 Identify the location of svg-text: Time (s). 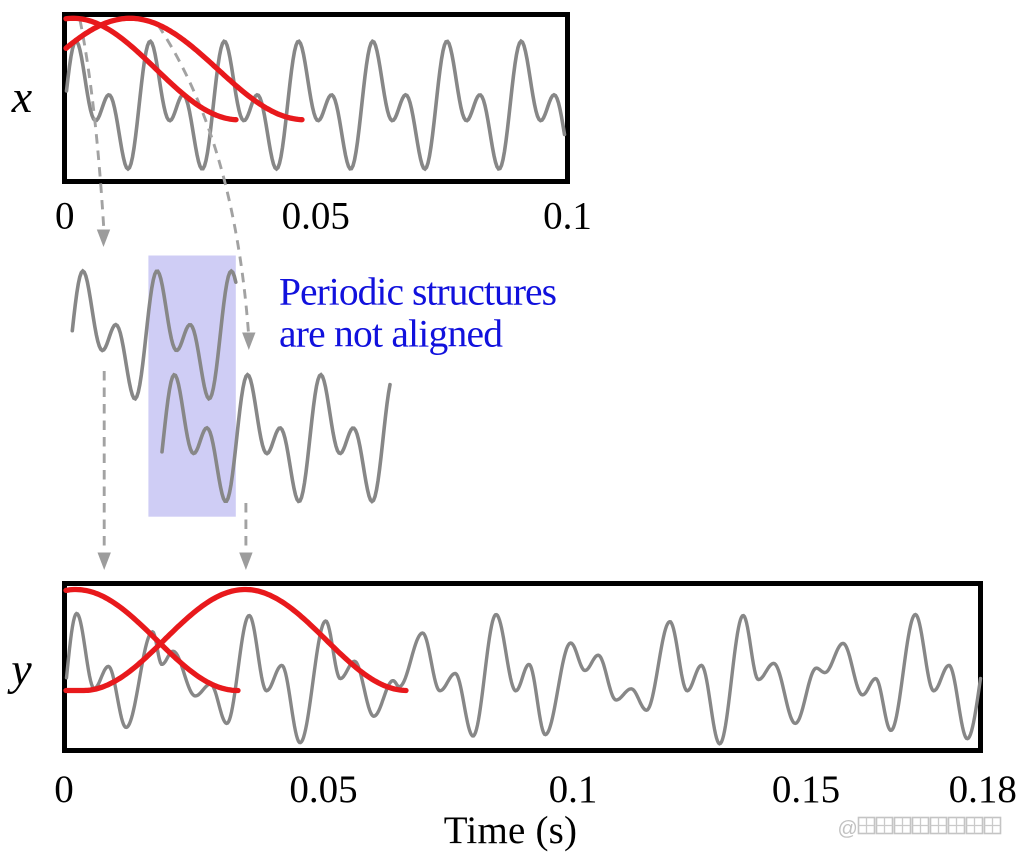
(510, 830).